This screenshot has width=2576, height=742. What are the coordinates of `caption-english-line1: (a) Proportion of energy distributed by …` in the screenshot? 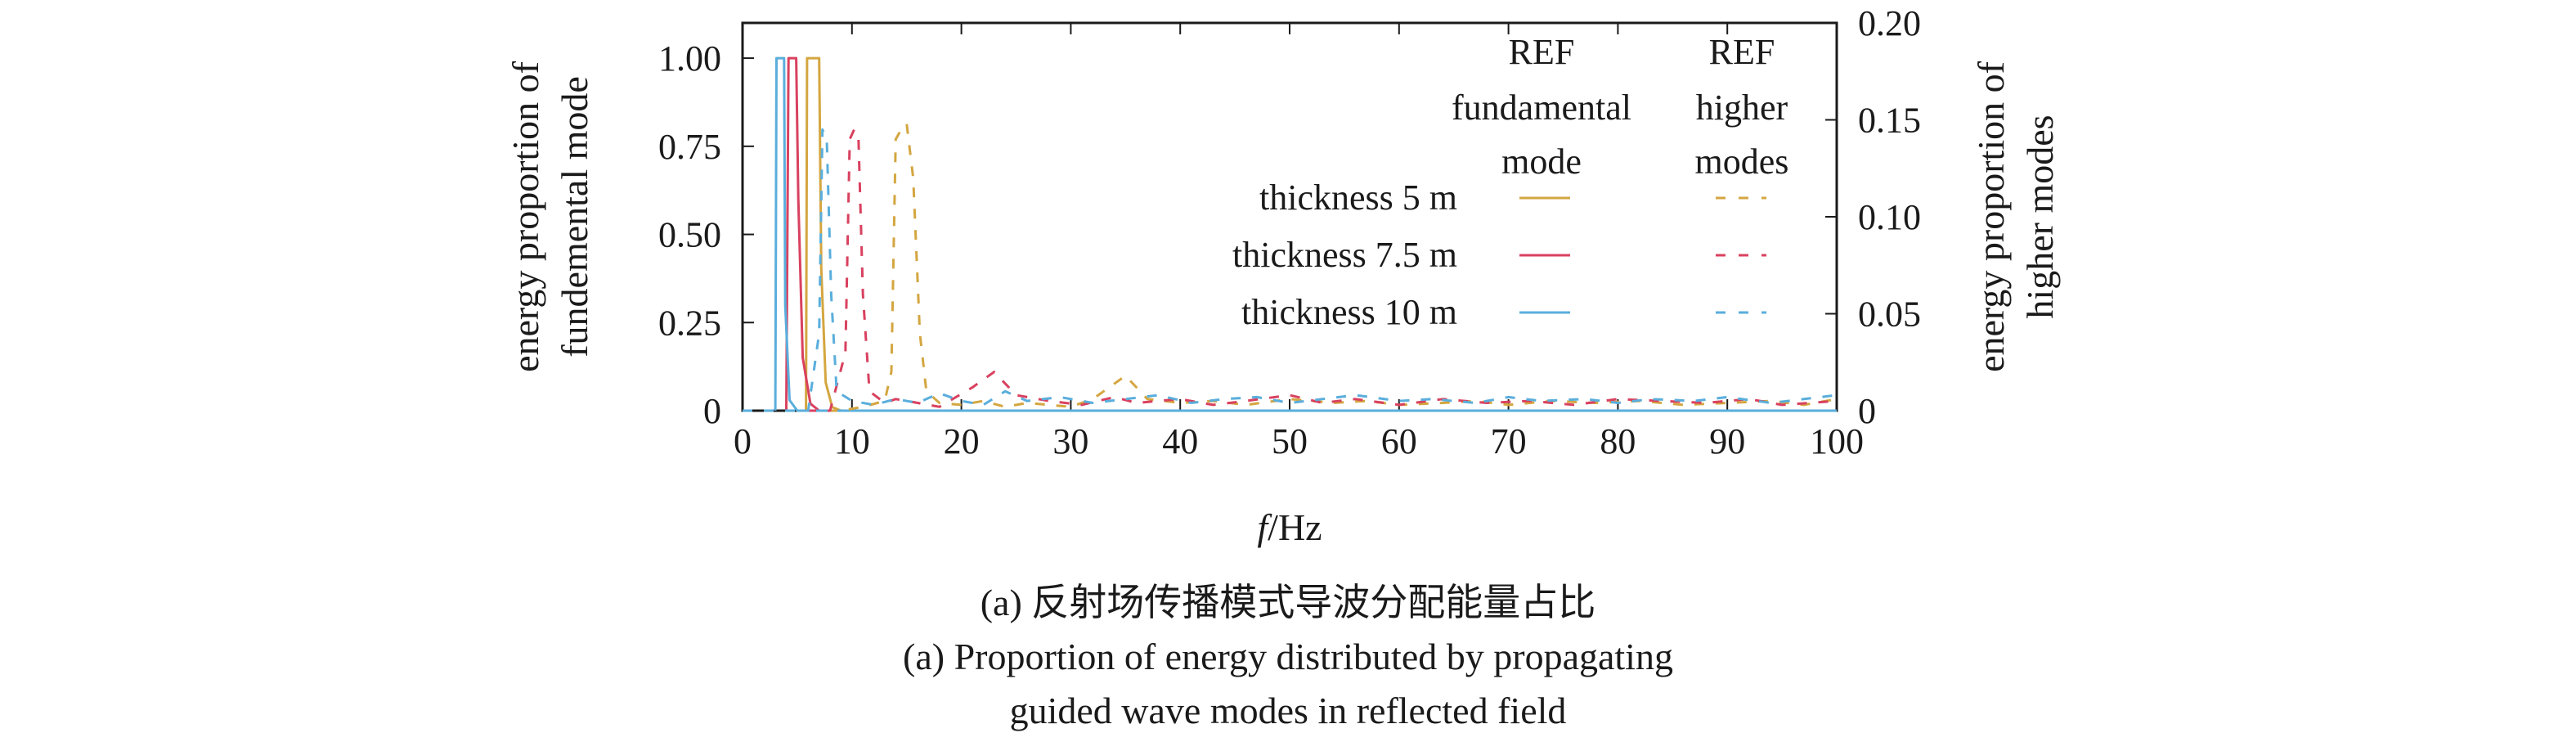 It's located at (1288, 656).